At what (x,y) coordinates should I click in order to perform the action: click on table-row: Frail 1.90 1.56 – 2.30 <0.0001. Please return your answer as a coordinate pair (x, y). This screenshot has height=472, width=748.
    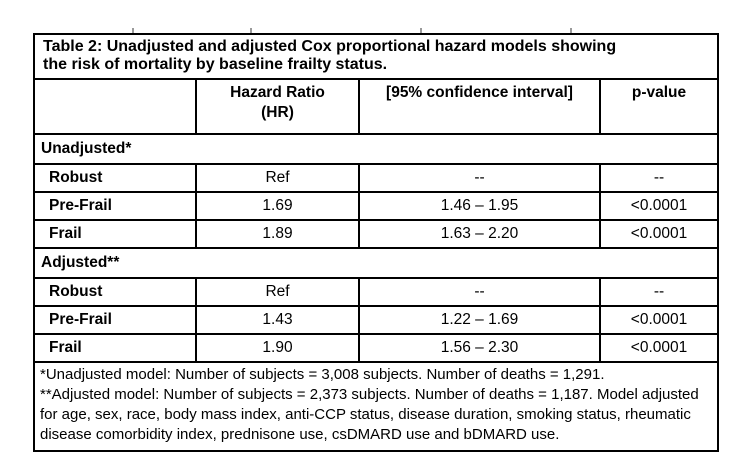
    Looking at the image, I should click on (376, 348).